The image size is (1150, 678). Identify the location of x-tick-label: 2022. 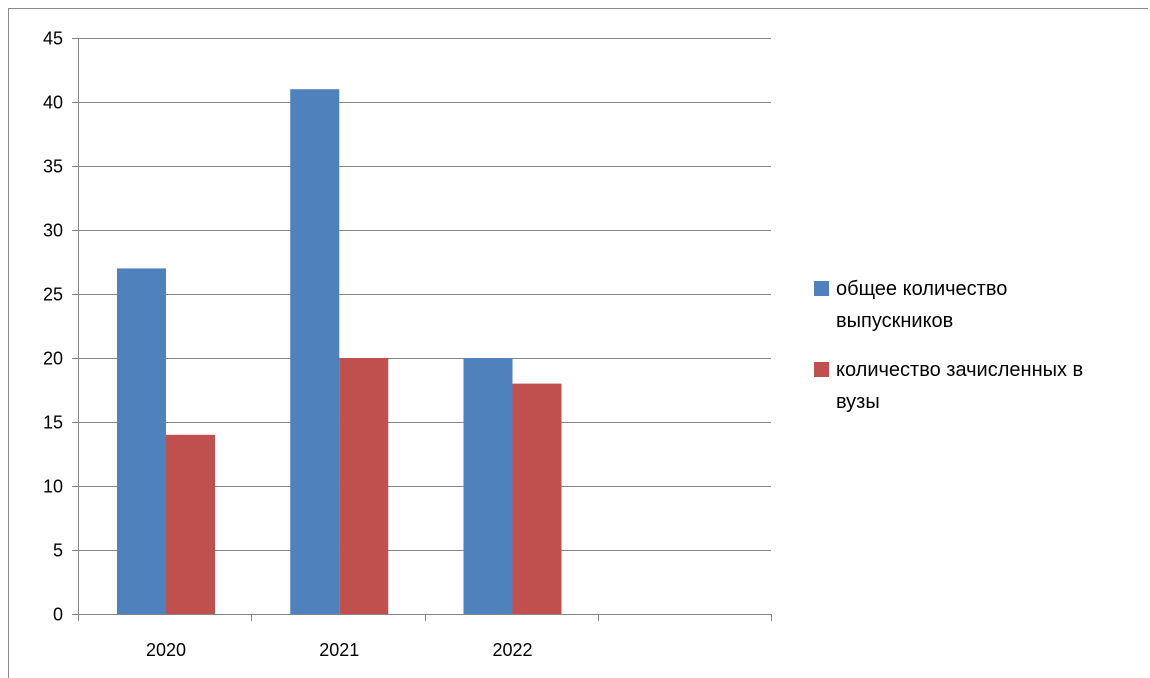
(512, 650).